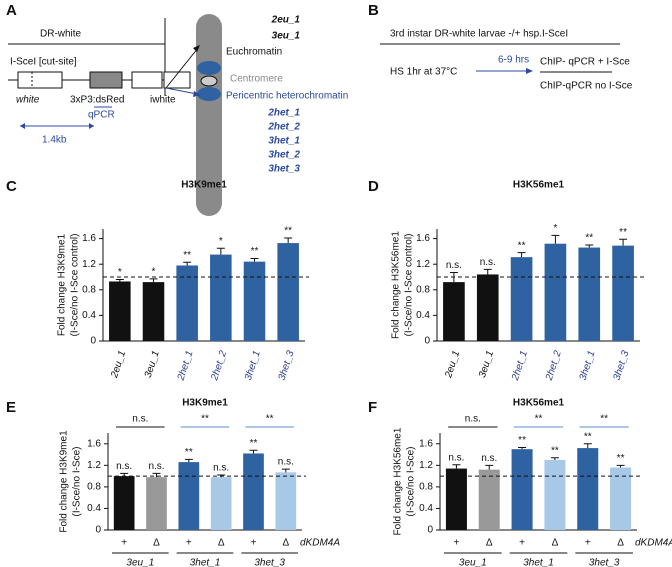  What do you see at coordinates (287, 365) in the screenshot?
I see `x-tick-label: 3het_3` at bounding box center [287, 365].